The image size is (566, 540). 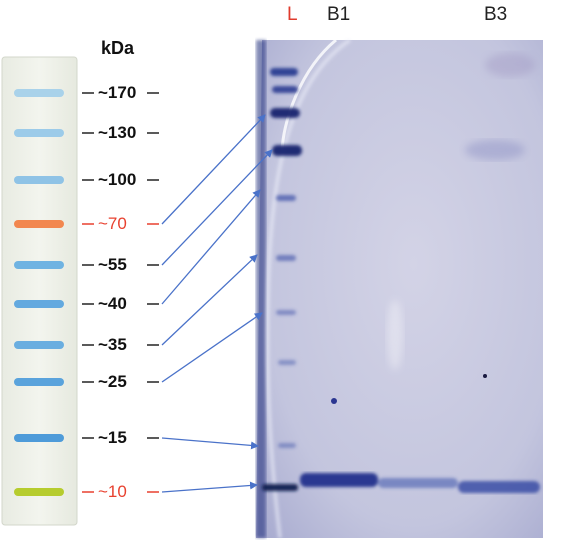 What do you see at coordinates (338, 15) in the screenshot?
I see `lane-label-b1: B1` at bounding box center [338, 15].